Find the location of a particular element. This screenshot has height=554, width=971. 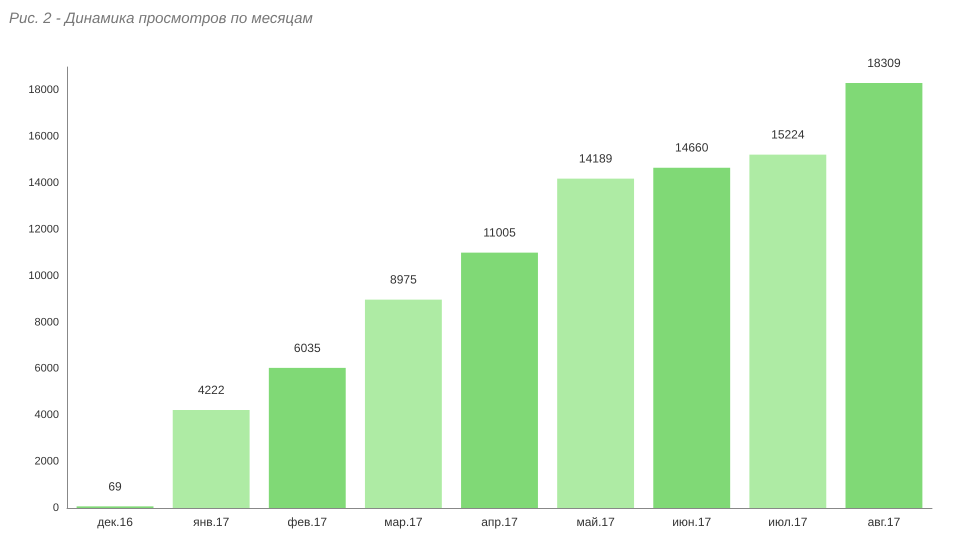

chart-title: Рис. 2 - Динамика просмотров по месяцам is located at coordinates (161, 18).